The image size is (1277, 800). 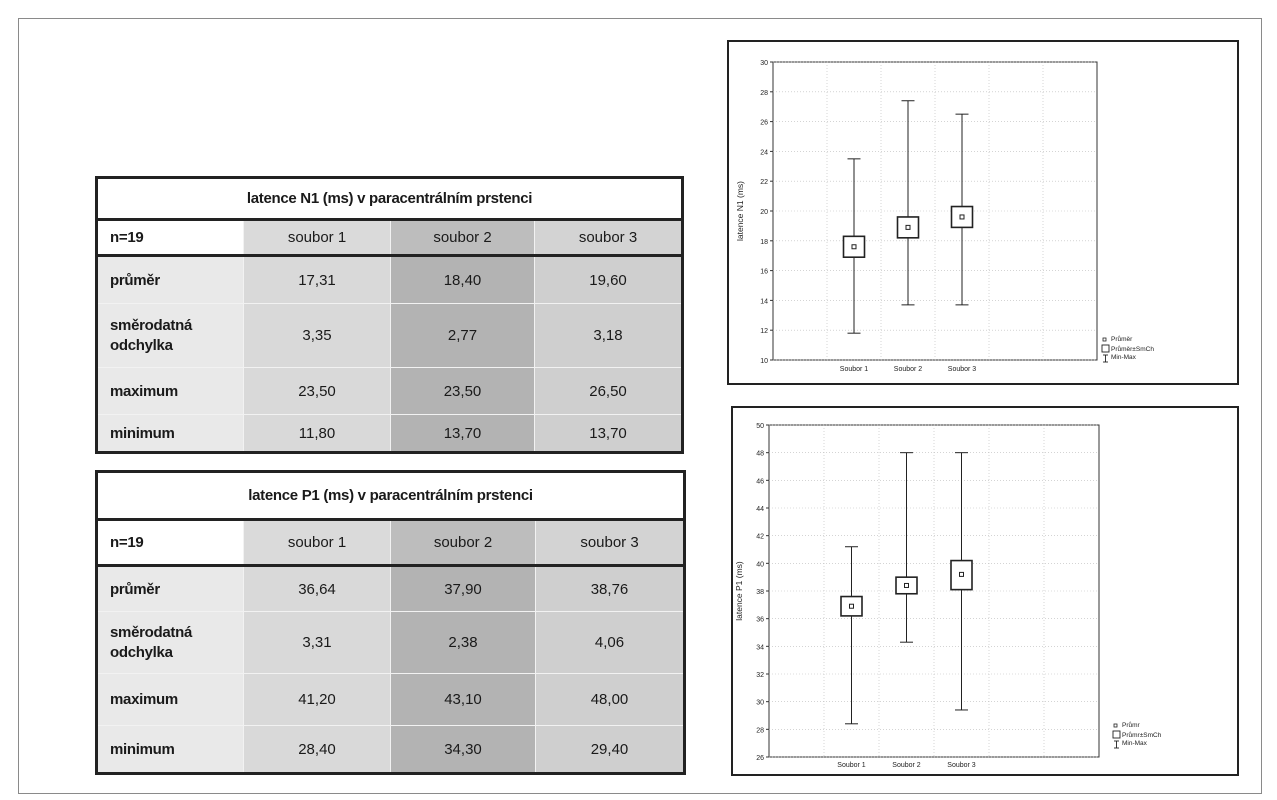 I want to click on y-axis-label: latence N1 (ms), so click(x=740, y=211).